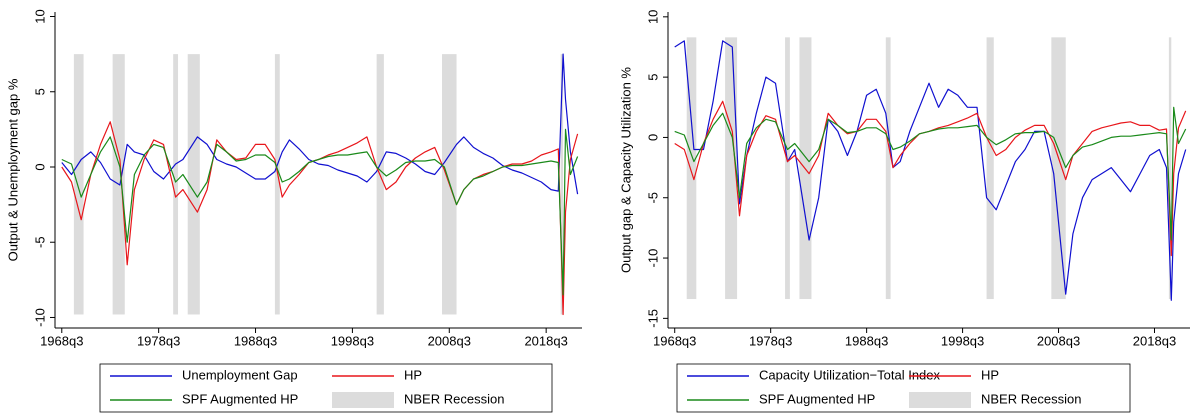 Image resolution: width=1195 pixels, height=415 pixels. What do you see at coordinates (625, 170) in the screenshot?
I see `y-axis-title: Output gap & Capacity Utilization %` at bounding box center [625, 170].